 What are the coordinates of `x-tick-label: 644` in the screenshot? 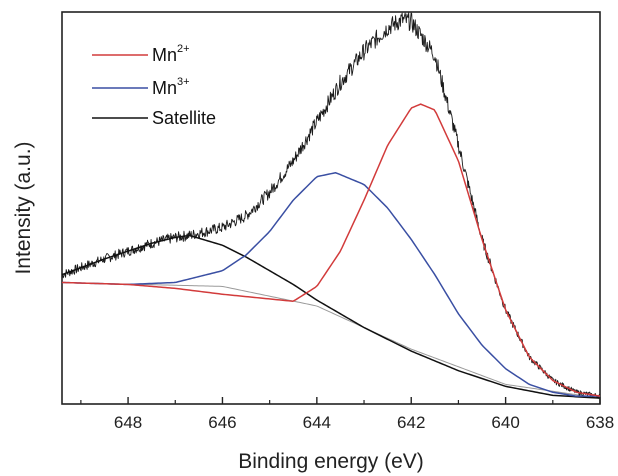 It's located at (317, 422).